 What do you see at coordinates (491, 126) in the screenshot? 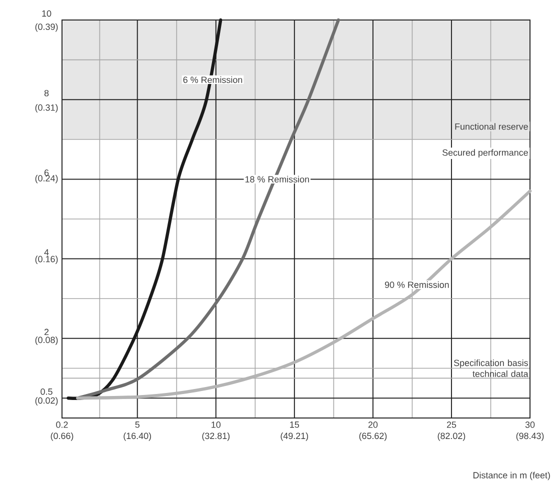
I see `band-label: Functional reserve` at bounding box center [491, 126].